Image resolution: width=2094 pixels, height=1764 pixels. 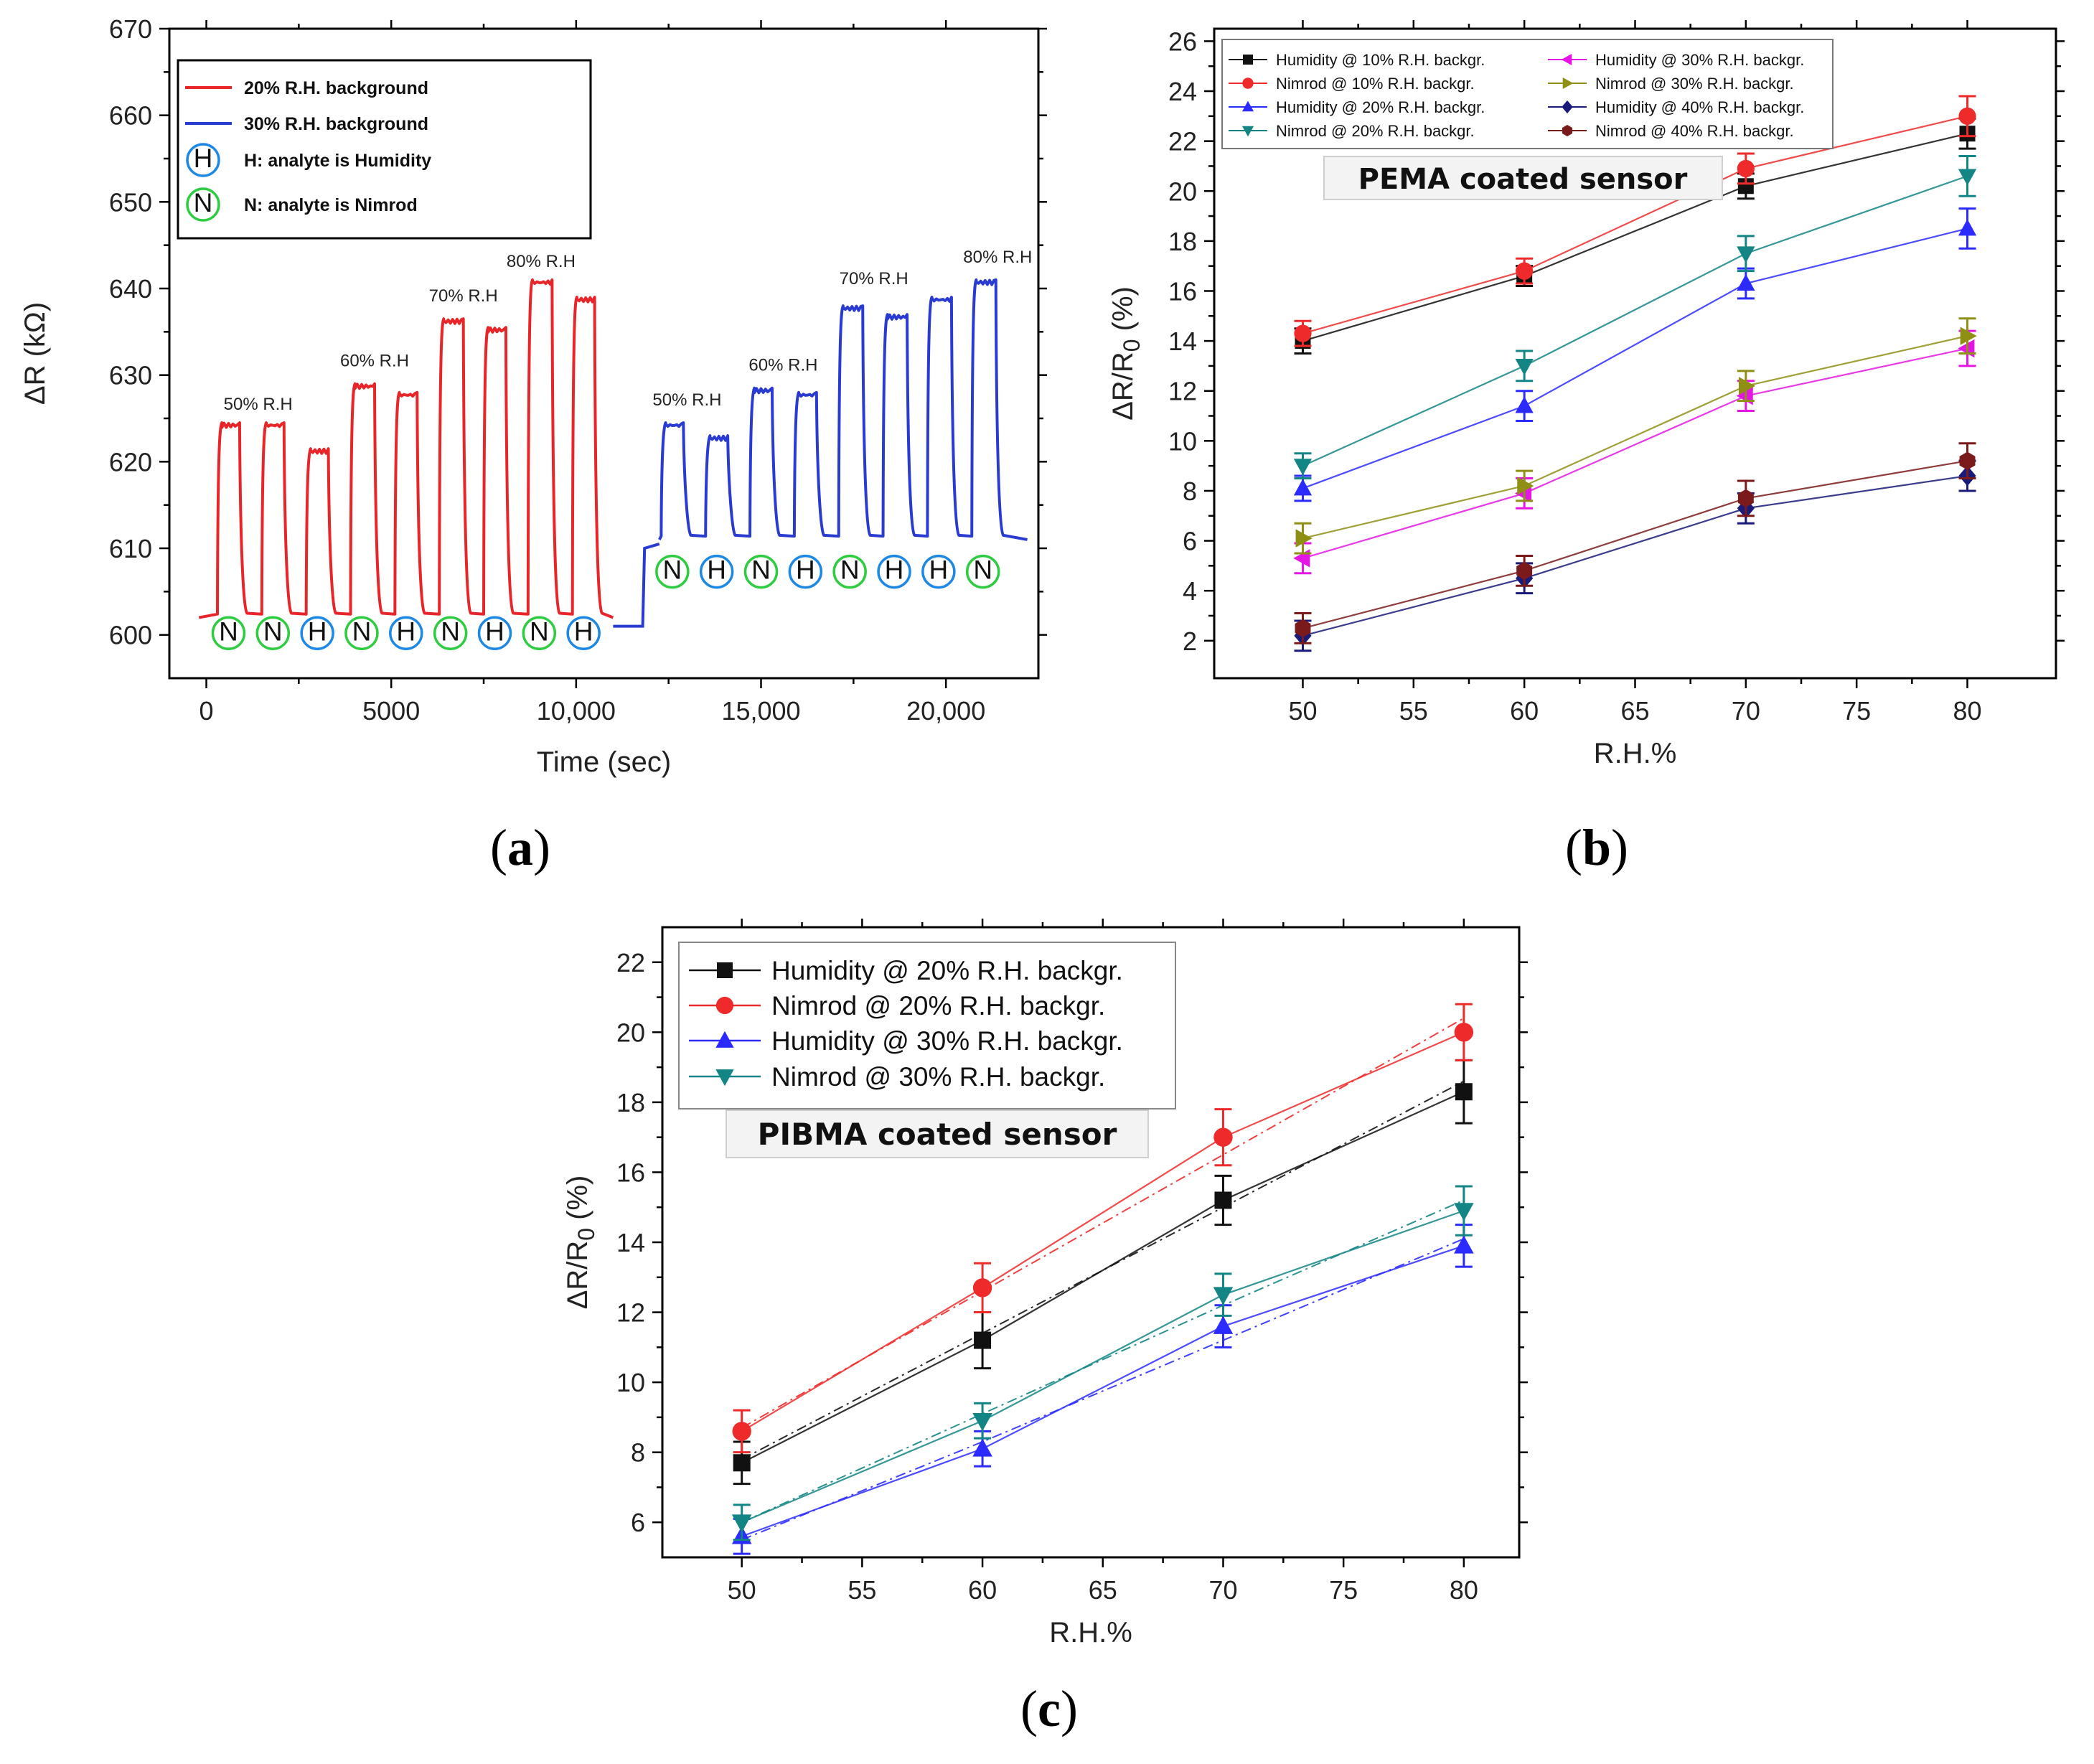 What do you see at coordinates (130, 29) in the screenshot?
I see `y-tick-label: 670` at bounding box center [130, 29].